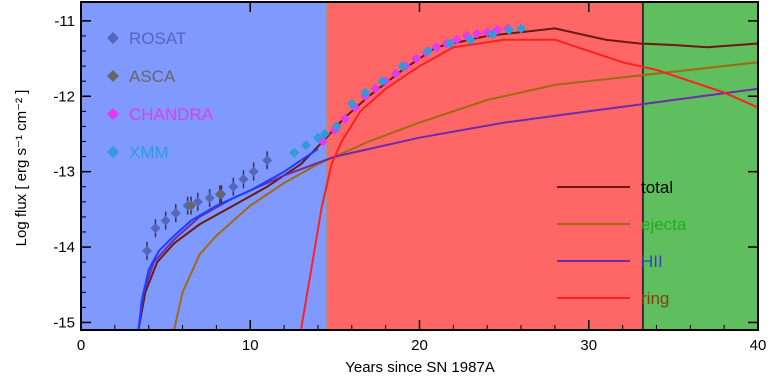 The width and height of the screenshot is (776, 379). I want to click on svg-text: ASCA, so click(152, 76).